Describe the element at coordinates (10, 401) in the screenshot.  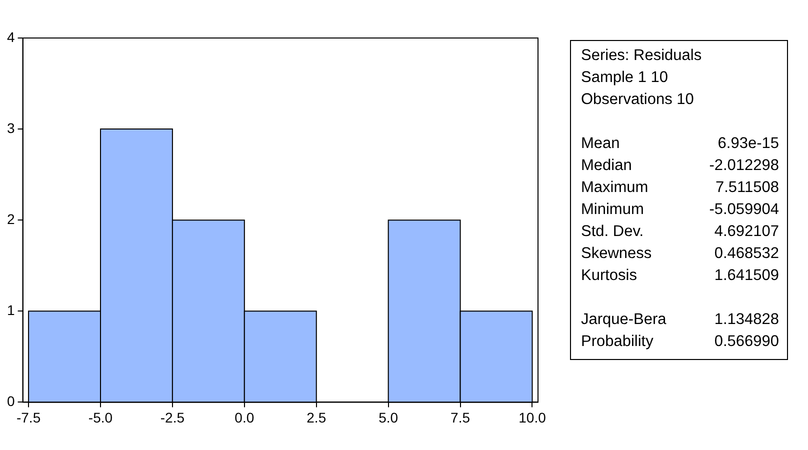
I see `y-tick-label: 0` at that location.